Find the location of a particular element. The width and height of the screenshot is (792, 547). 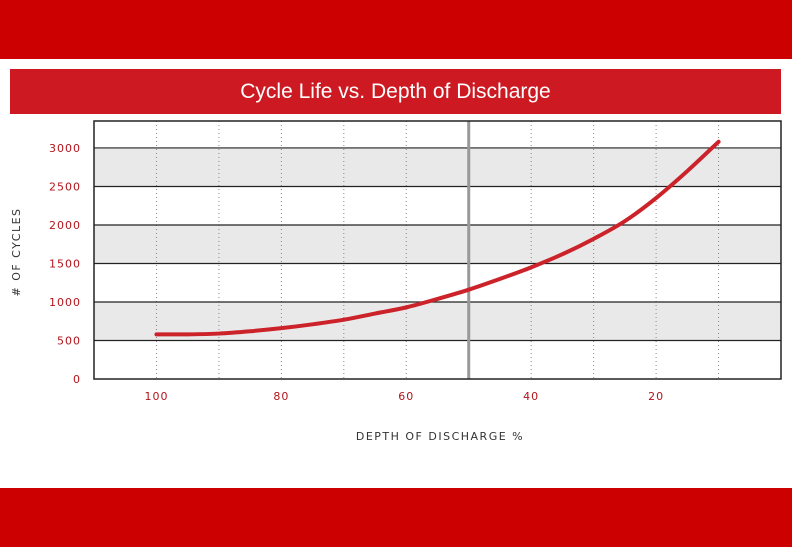

y-tick-label: 1500 is located at coordinates (65, 263).